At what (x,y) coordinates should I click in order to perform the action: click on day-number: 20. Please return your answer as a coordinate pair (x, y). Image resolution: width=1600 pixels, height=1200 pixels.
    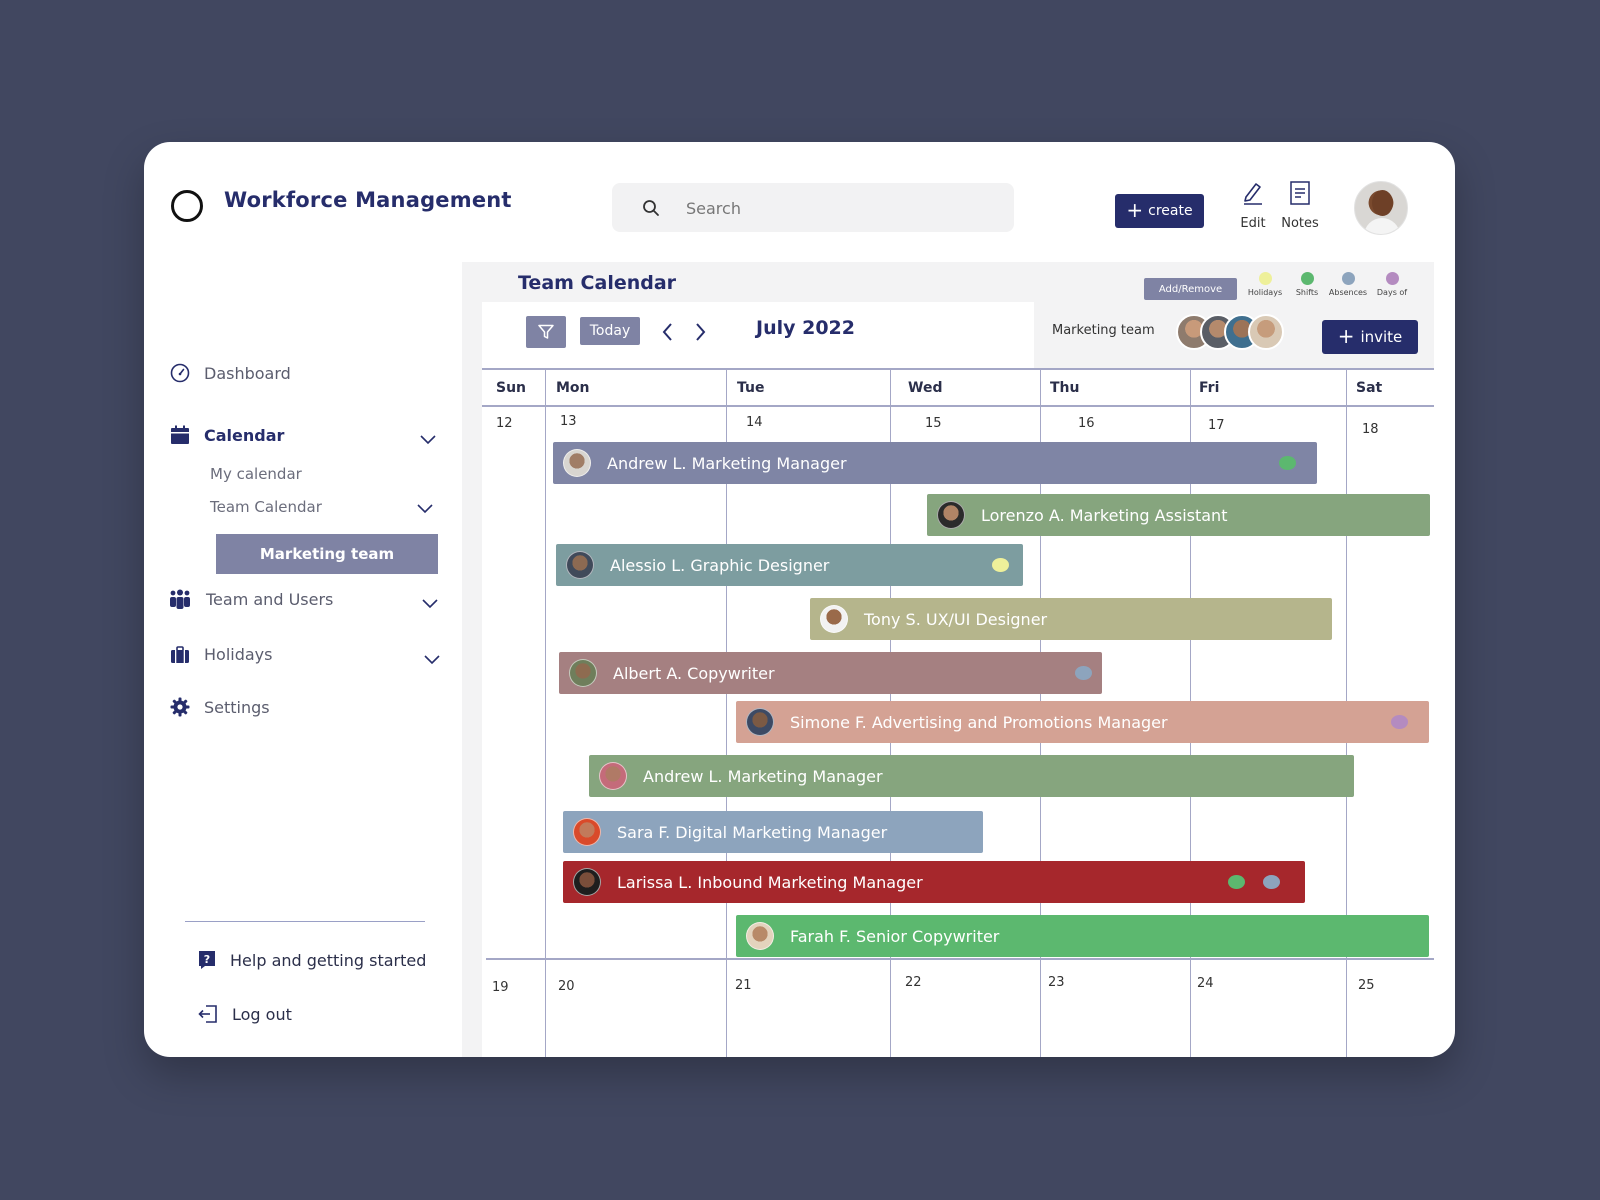
    Looking at the image, I should click on (566, 986).